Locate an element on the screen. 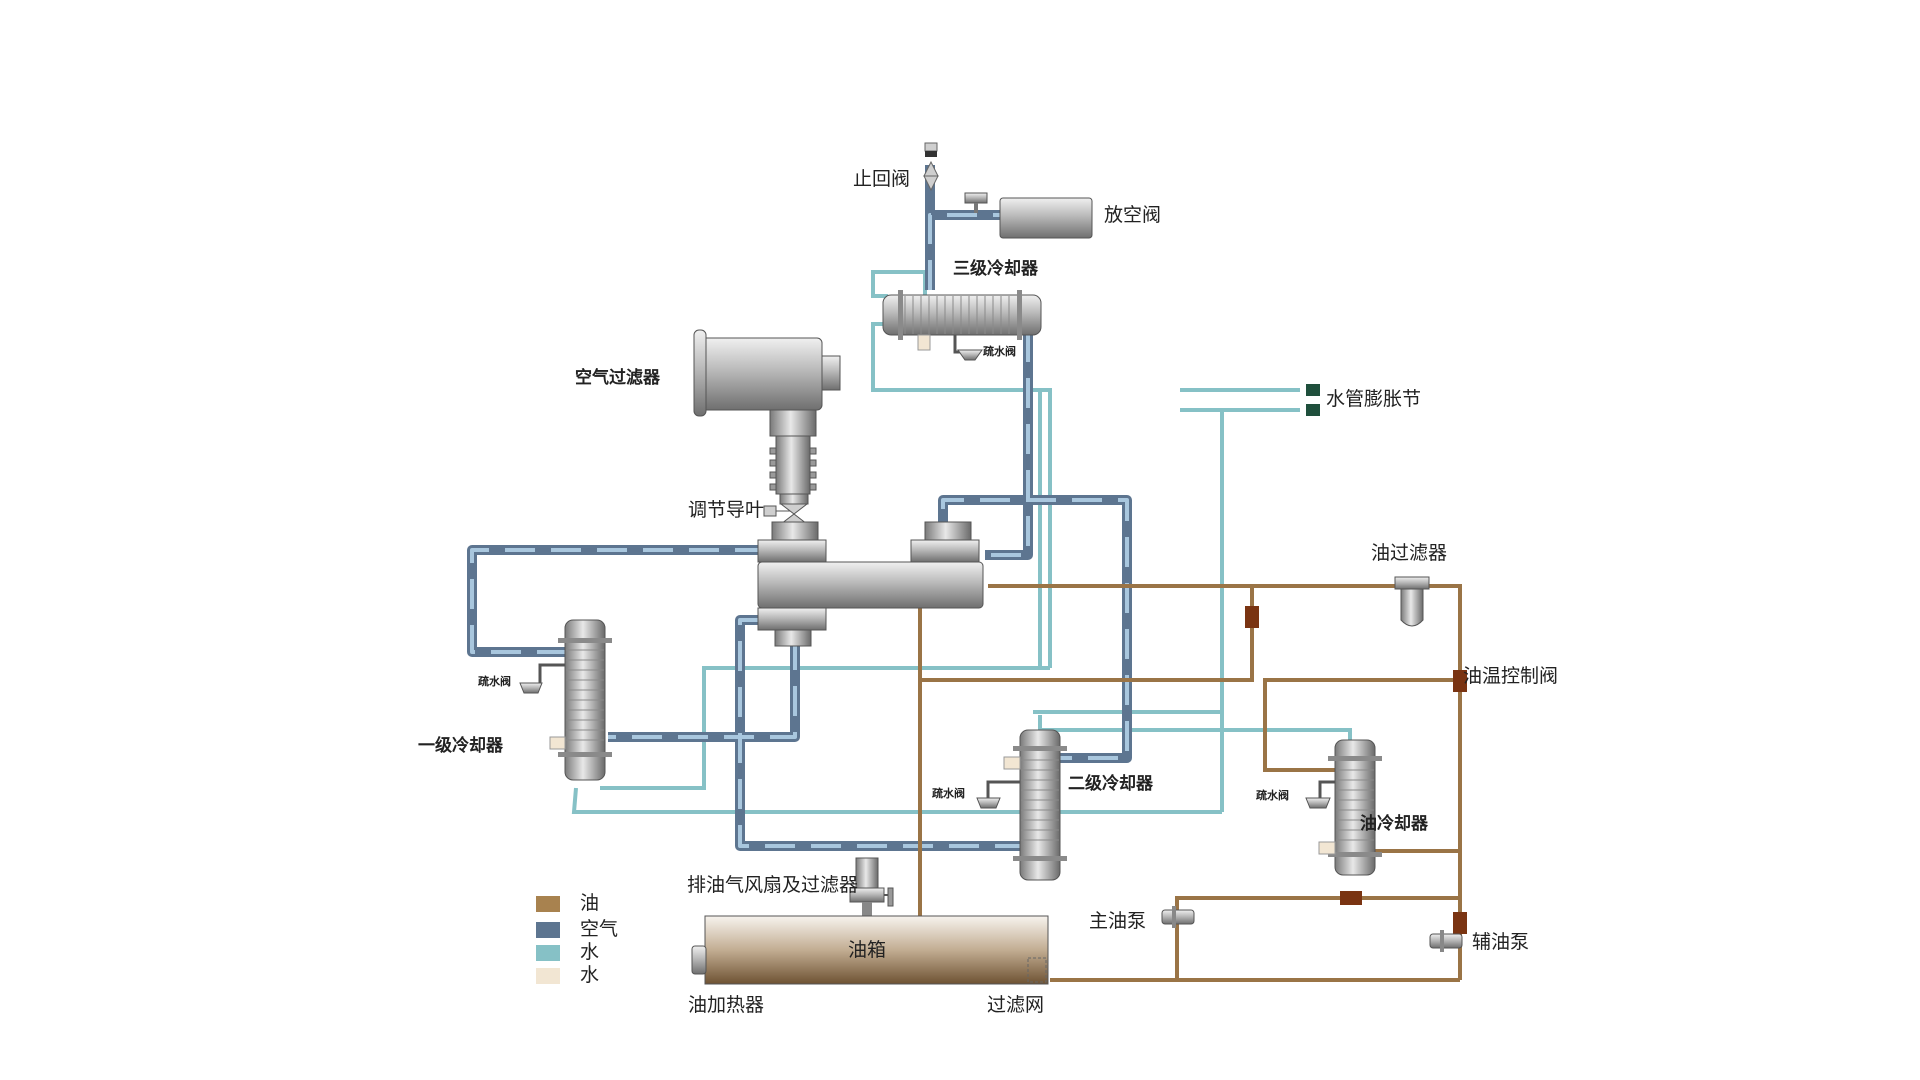  third-cooler-drain-label: 疏水阀 is located at coordinates (999, 351).